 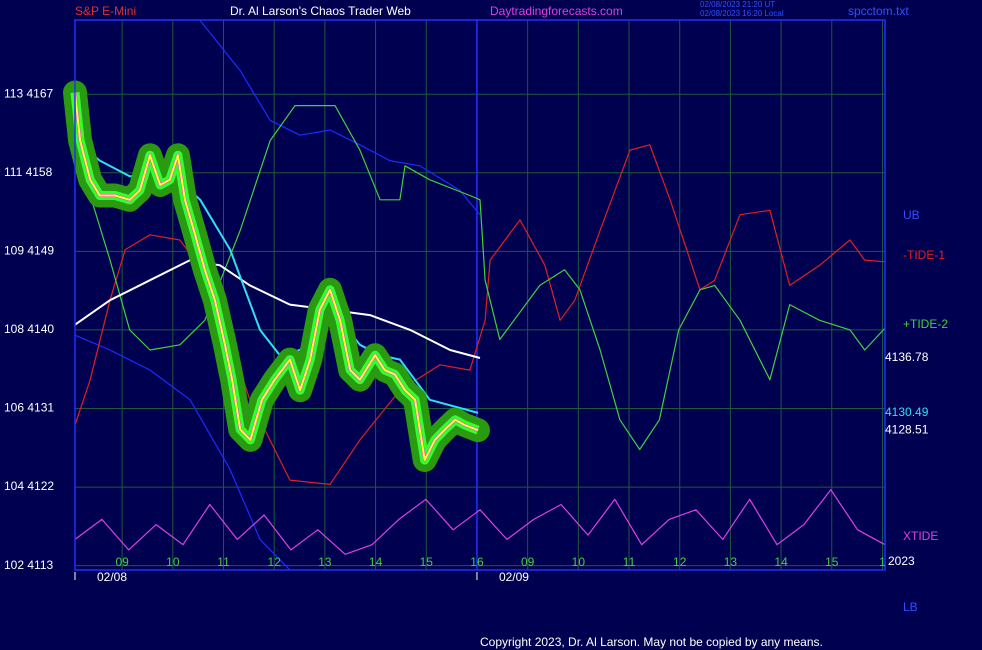 What do you see at coordinates (925, 324) in the screenshot?
I see `legend-label: +TIDE-2` at bounding box center [925, 324].